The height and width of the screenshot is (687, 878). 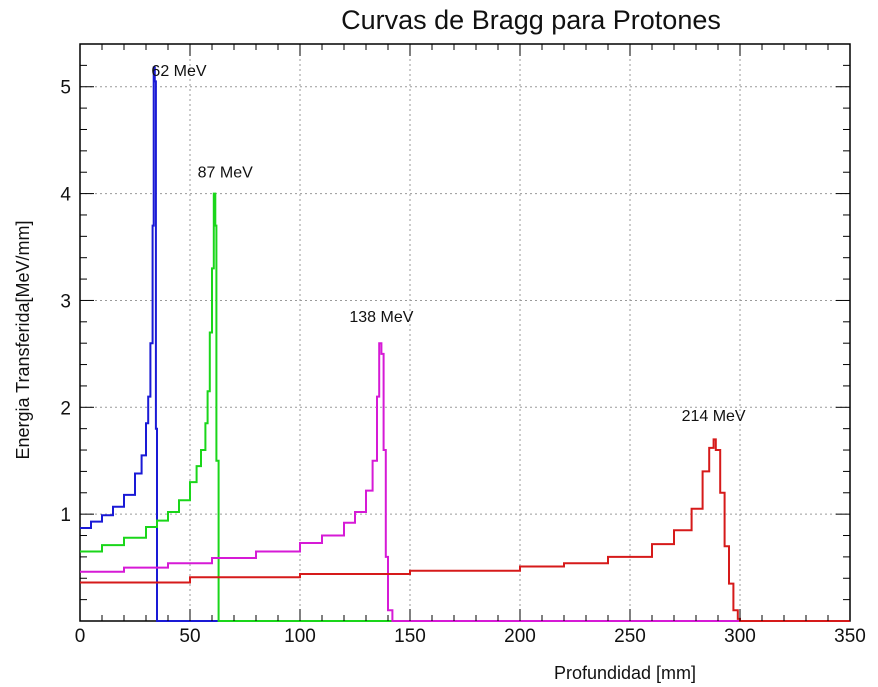 I want to click on x-tick-label: 250, so click(x=630, y=636).